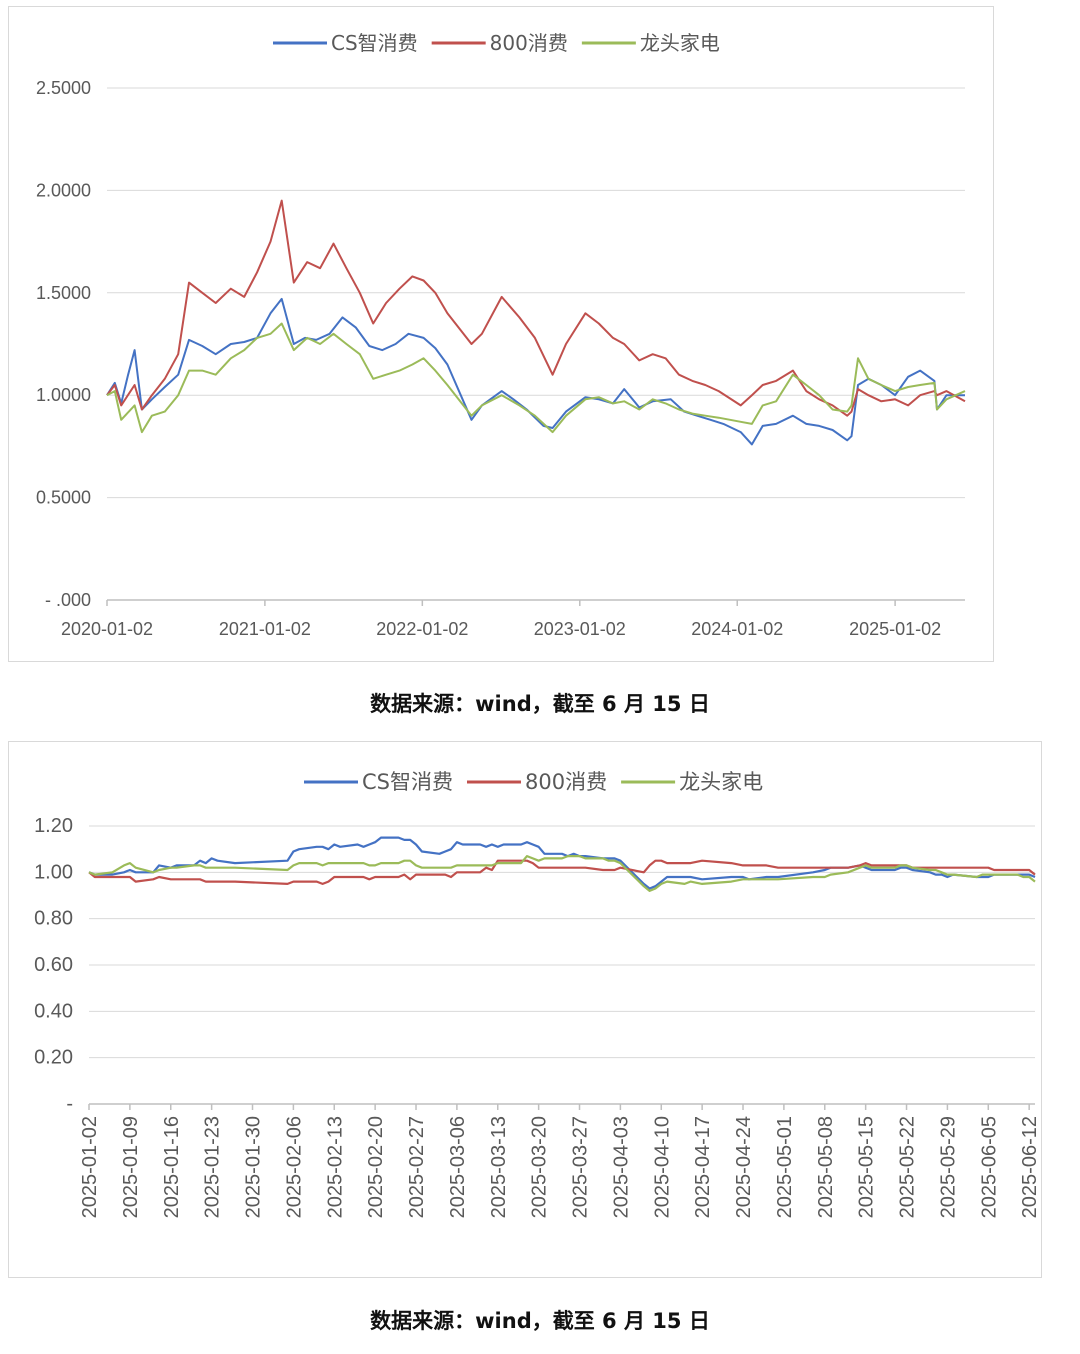 The width and height of the screenshot is (1080, 1354). What do you see at coordinates (785, 1167) in the screenshot?
I see `x-tick-label: 2025-05-01` at bounding box center [785, 1167].